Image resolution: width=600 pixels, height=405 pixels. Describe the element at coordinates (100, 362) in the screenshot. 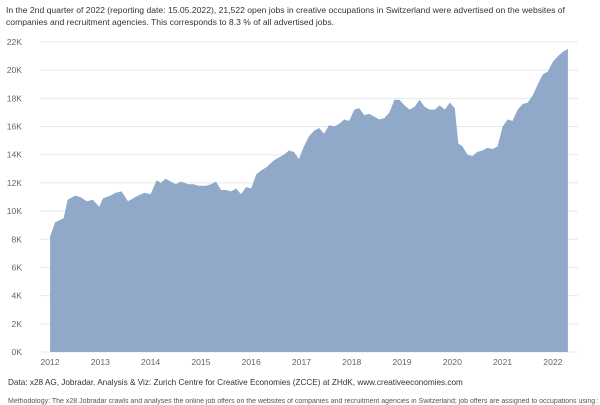

I see `x-tick-label: 2013` at that location.